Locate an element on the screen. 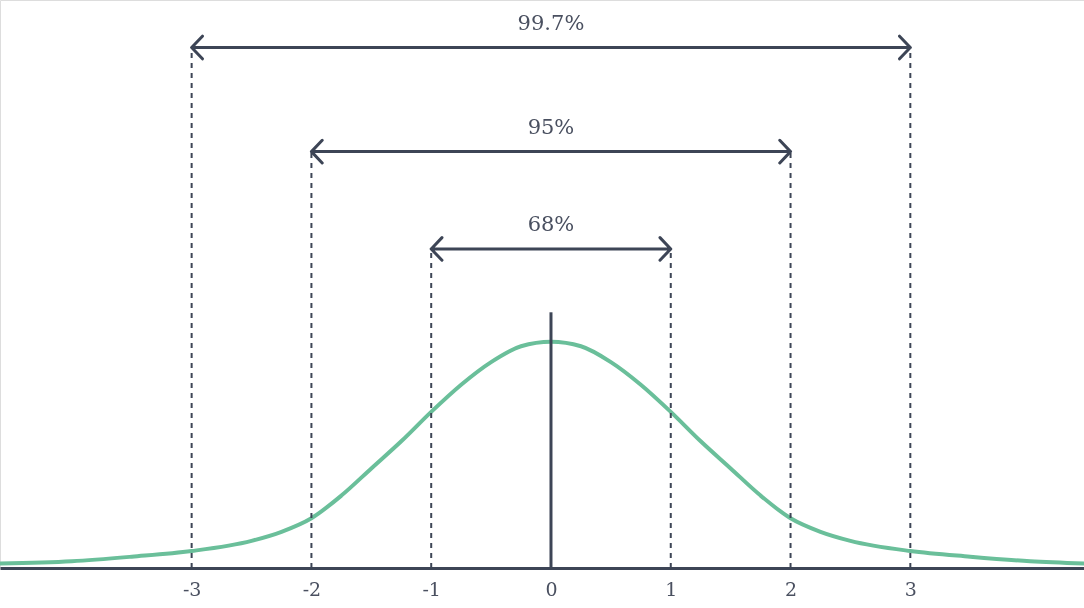 Image resolution: width=1084 pixels, height=608 pixels. text: 99.7% is located at coordinates (551, 22).